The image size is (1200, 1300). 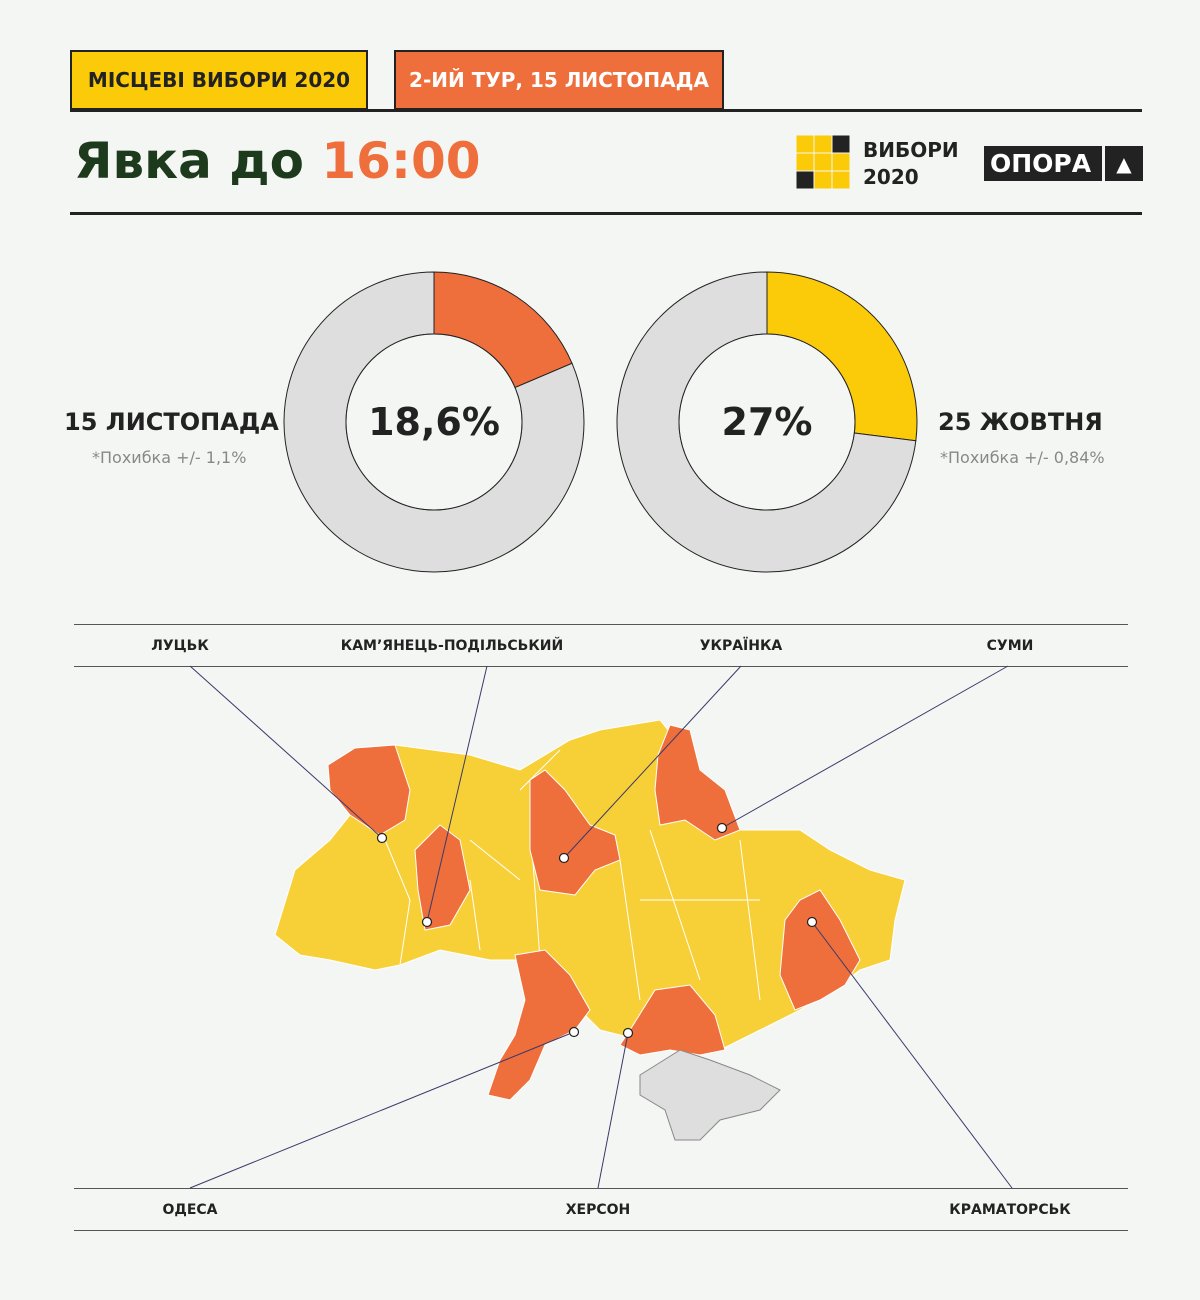 What do you see at coordinates (427, 922) in the screenshot?
I see `city-marker-kamianets` at bounding box center [427, 922].